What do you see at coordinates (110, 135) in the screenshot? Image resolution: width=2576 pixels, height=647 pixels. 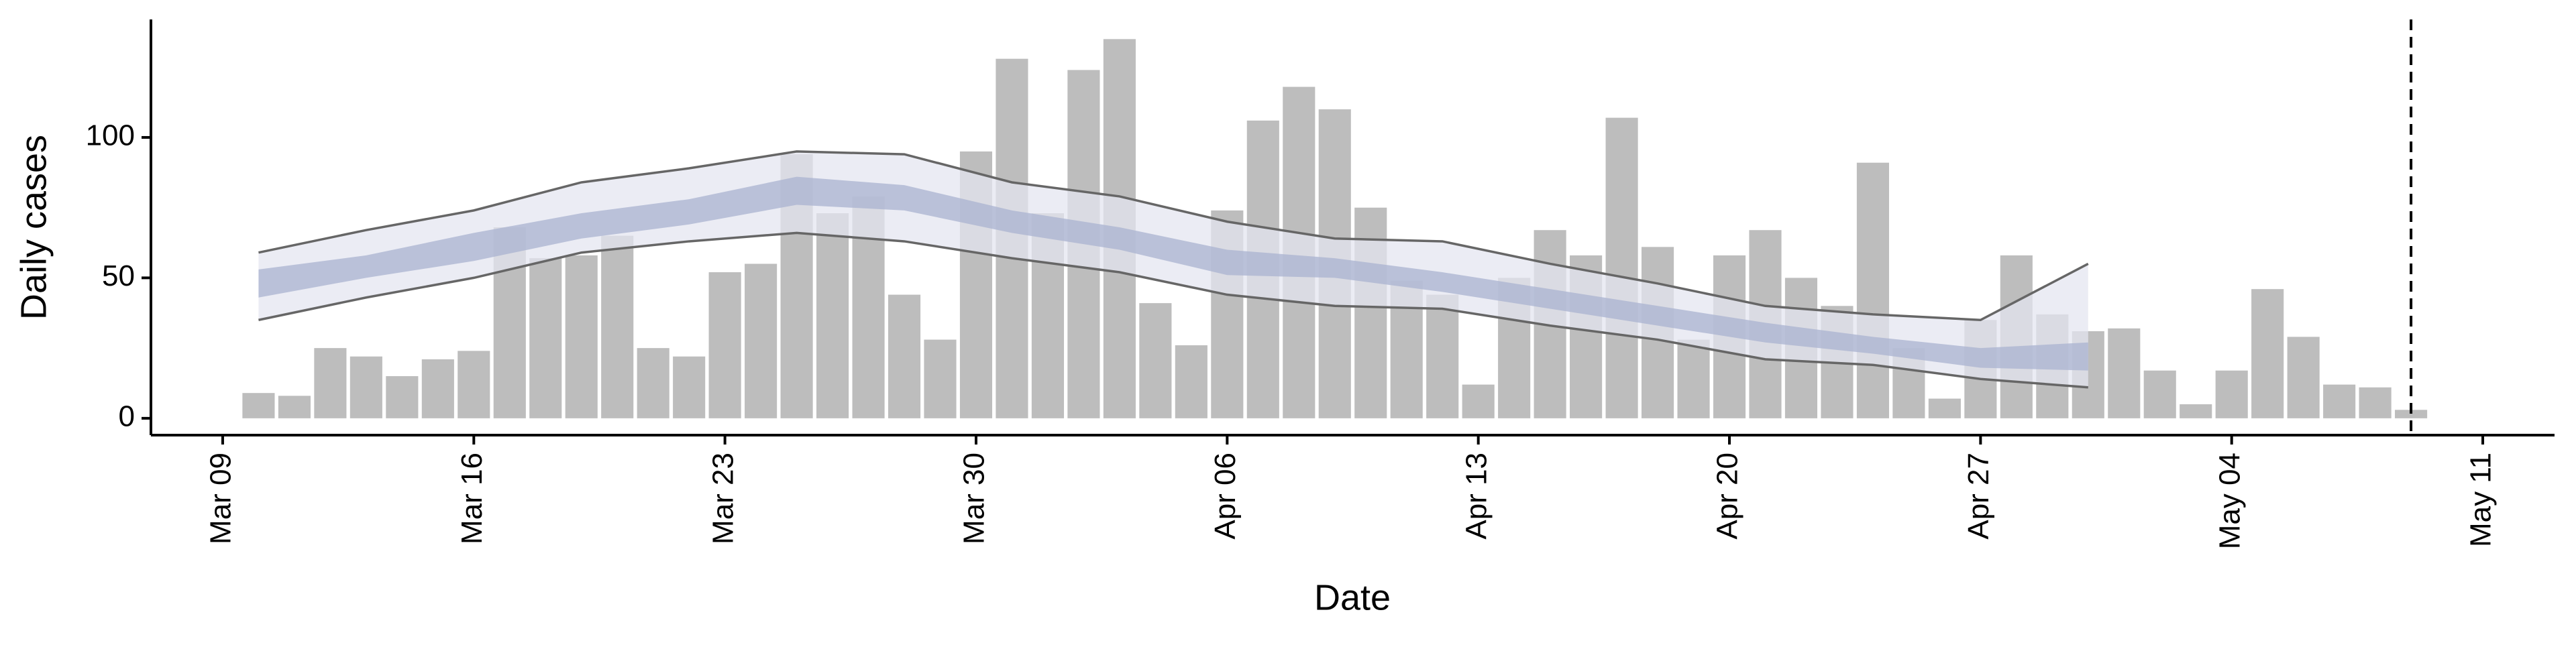 I see `y-tick-label: 100` at bounding box center [110, 135].